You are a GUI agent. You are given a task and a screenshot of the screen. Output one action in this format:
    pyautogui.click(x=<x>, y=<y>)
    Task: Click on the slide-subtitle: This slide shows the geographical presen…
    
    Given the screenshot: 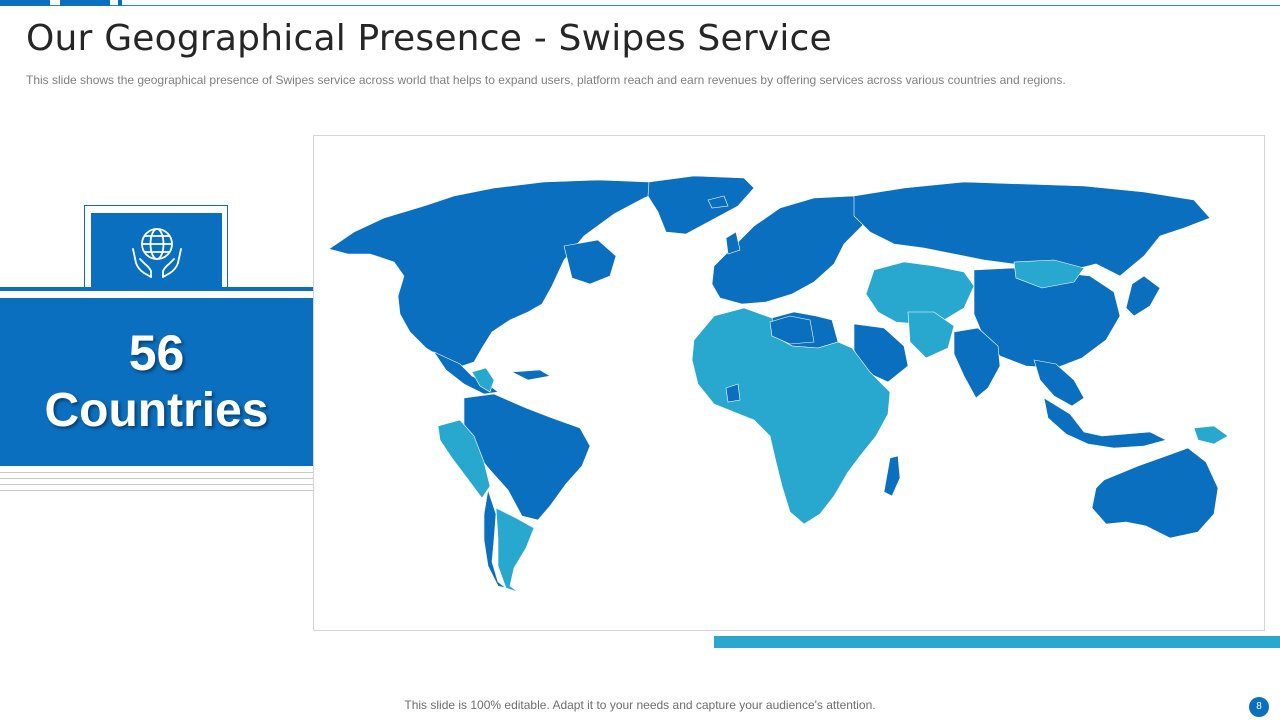 What is the action you would take?
    pyautogui.click(x=546, y=80)
    